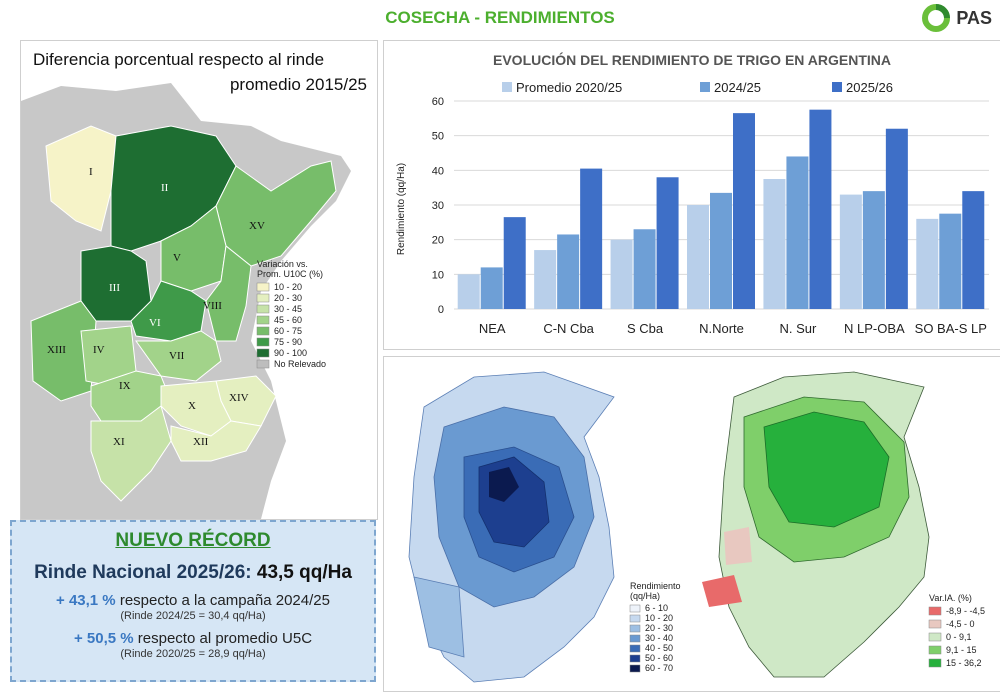 The height and width of the screenshot is (696, 1000). I want to click on chart-xtick-label: C-N Cba, so click(568, 328).